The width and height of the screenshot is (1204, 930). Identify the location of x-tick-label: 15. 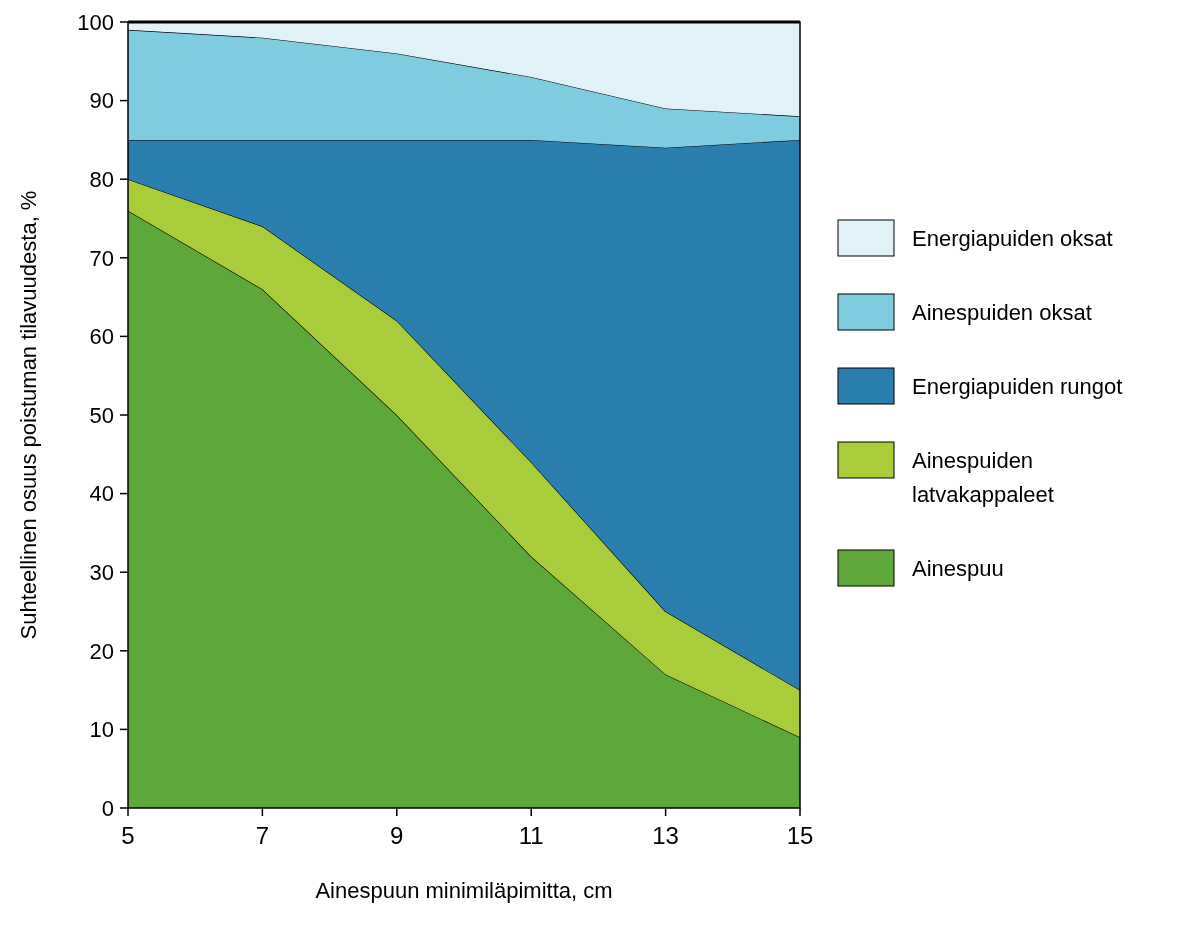
(800, 835).